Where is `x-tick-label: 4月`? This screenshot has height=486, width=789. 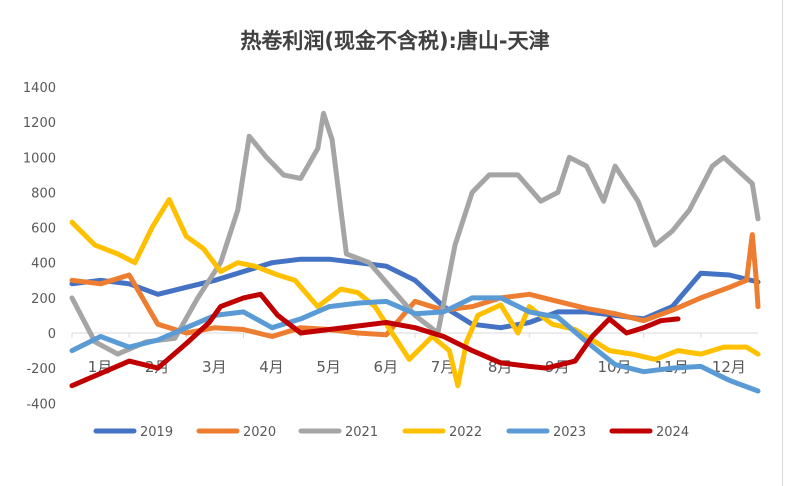
x-tick-label: 4月 is located at coordinates (271, 367).